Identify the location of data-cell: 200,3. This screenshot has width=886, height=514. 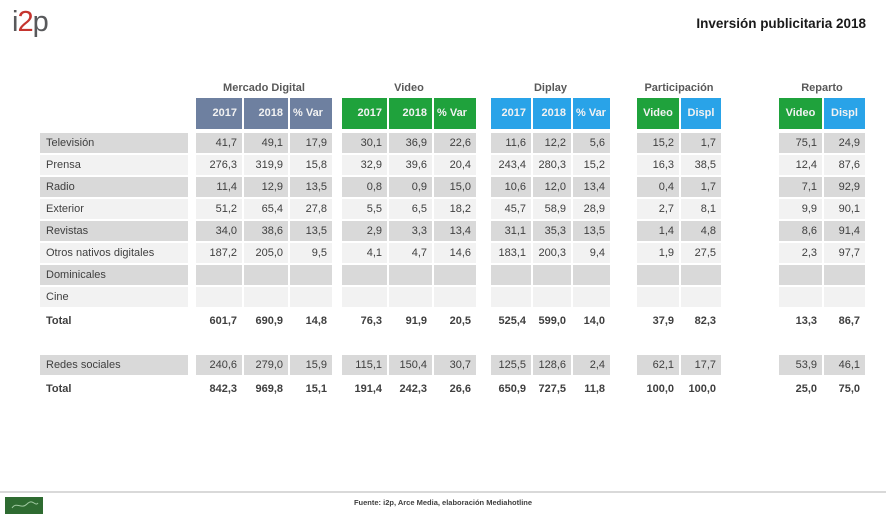
(551, 253).